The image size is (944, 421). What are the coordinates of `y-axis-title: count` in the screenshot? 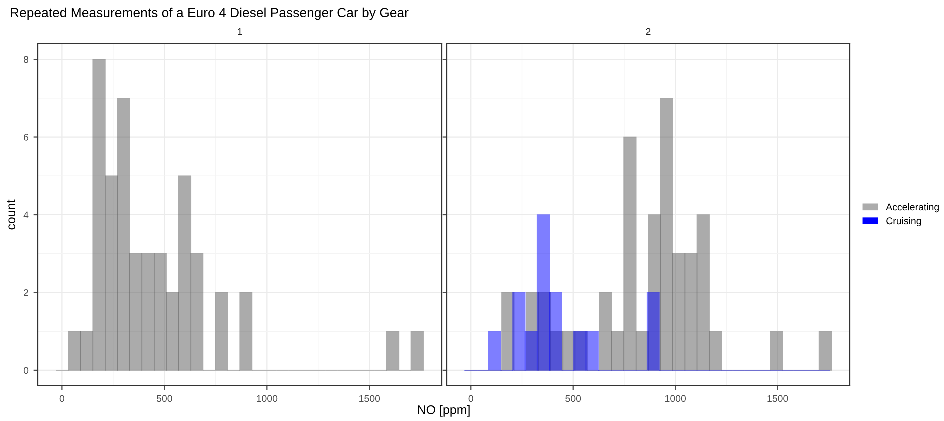 It's located at (11, 215).